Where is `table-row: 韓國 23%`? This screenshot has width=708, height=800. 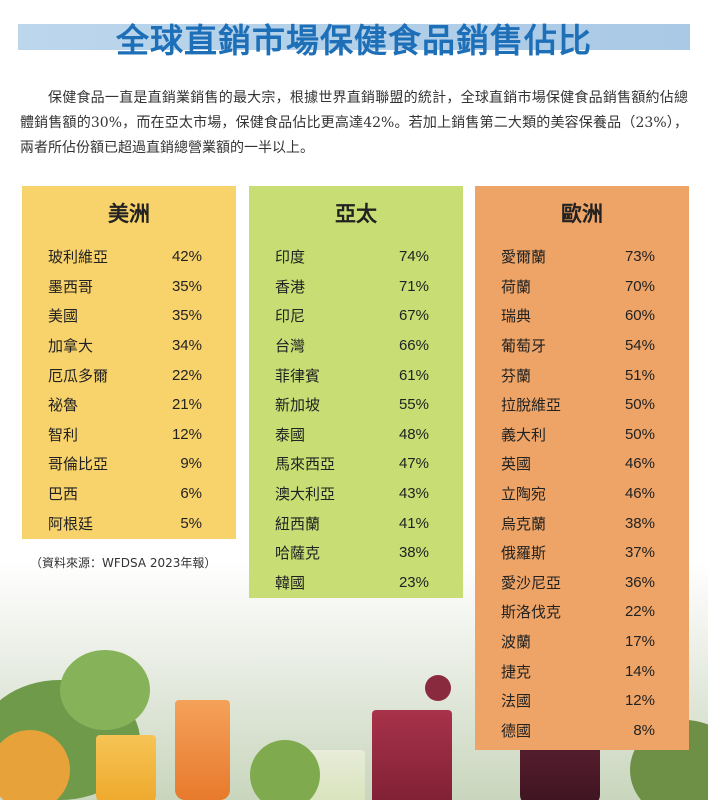
table-row: 韓國 23% is located at coordinates (352, 582).